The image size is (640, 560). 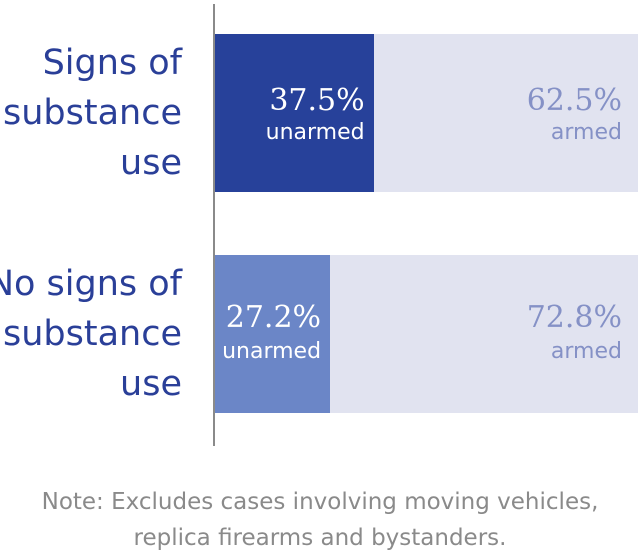 I want to click on category-label: Signs of substance use, so click(x=92, y=113).